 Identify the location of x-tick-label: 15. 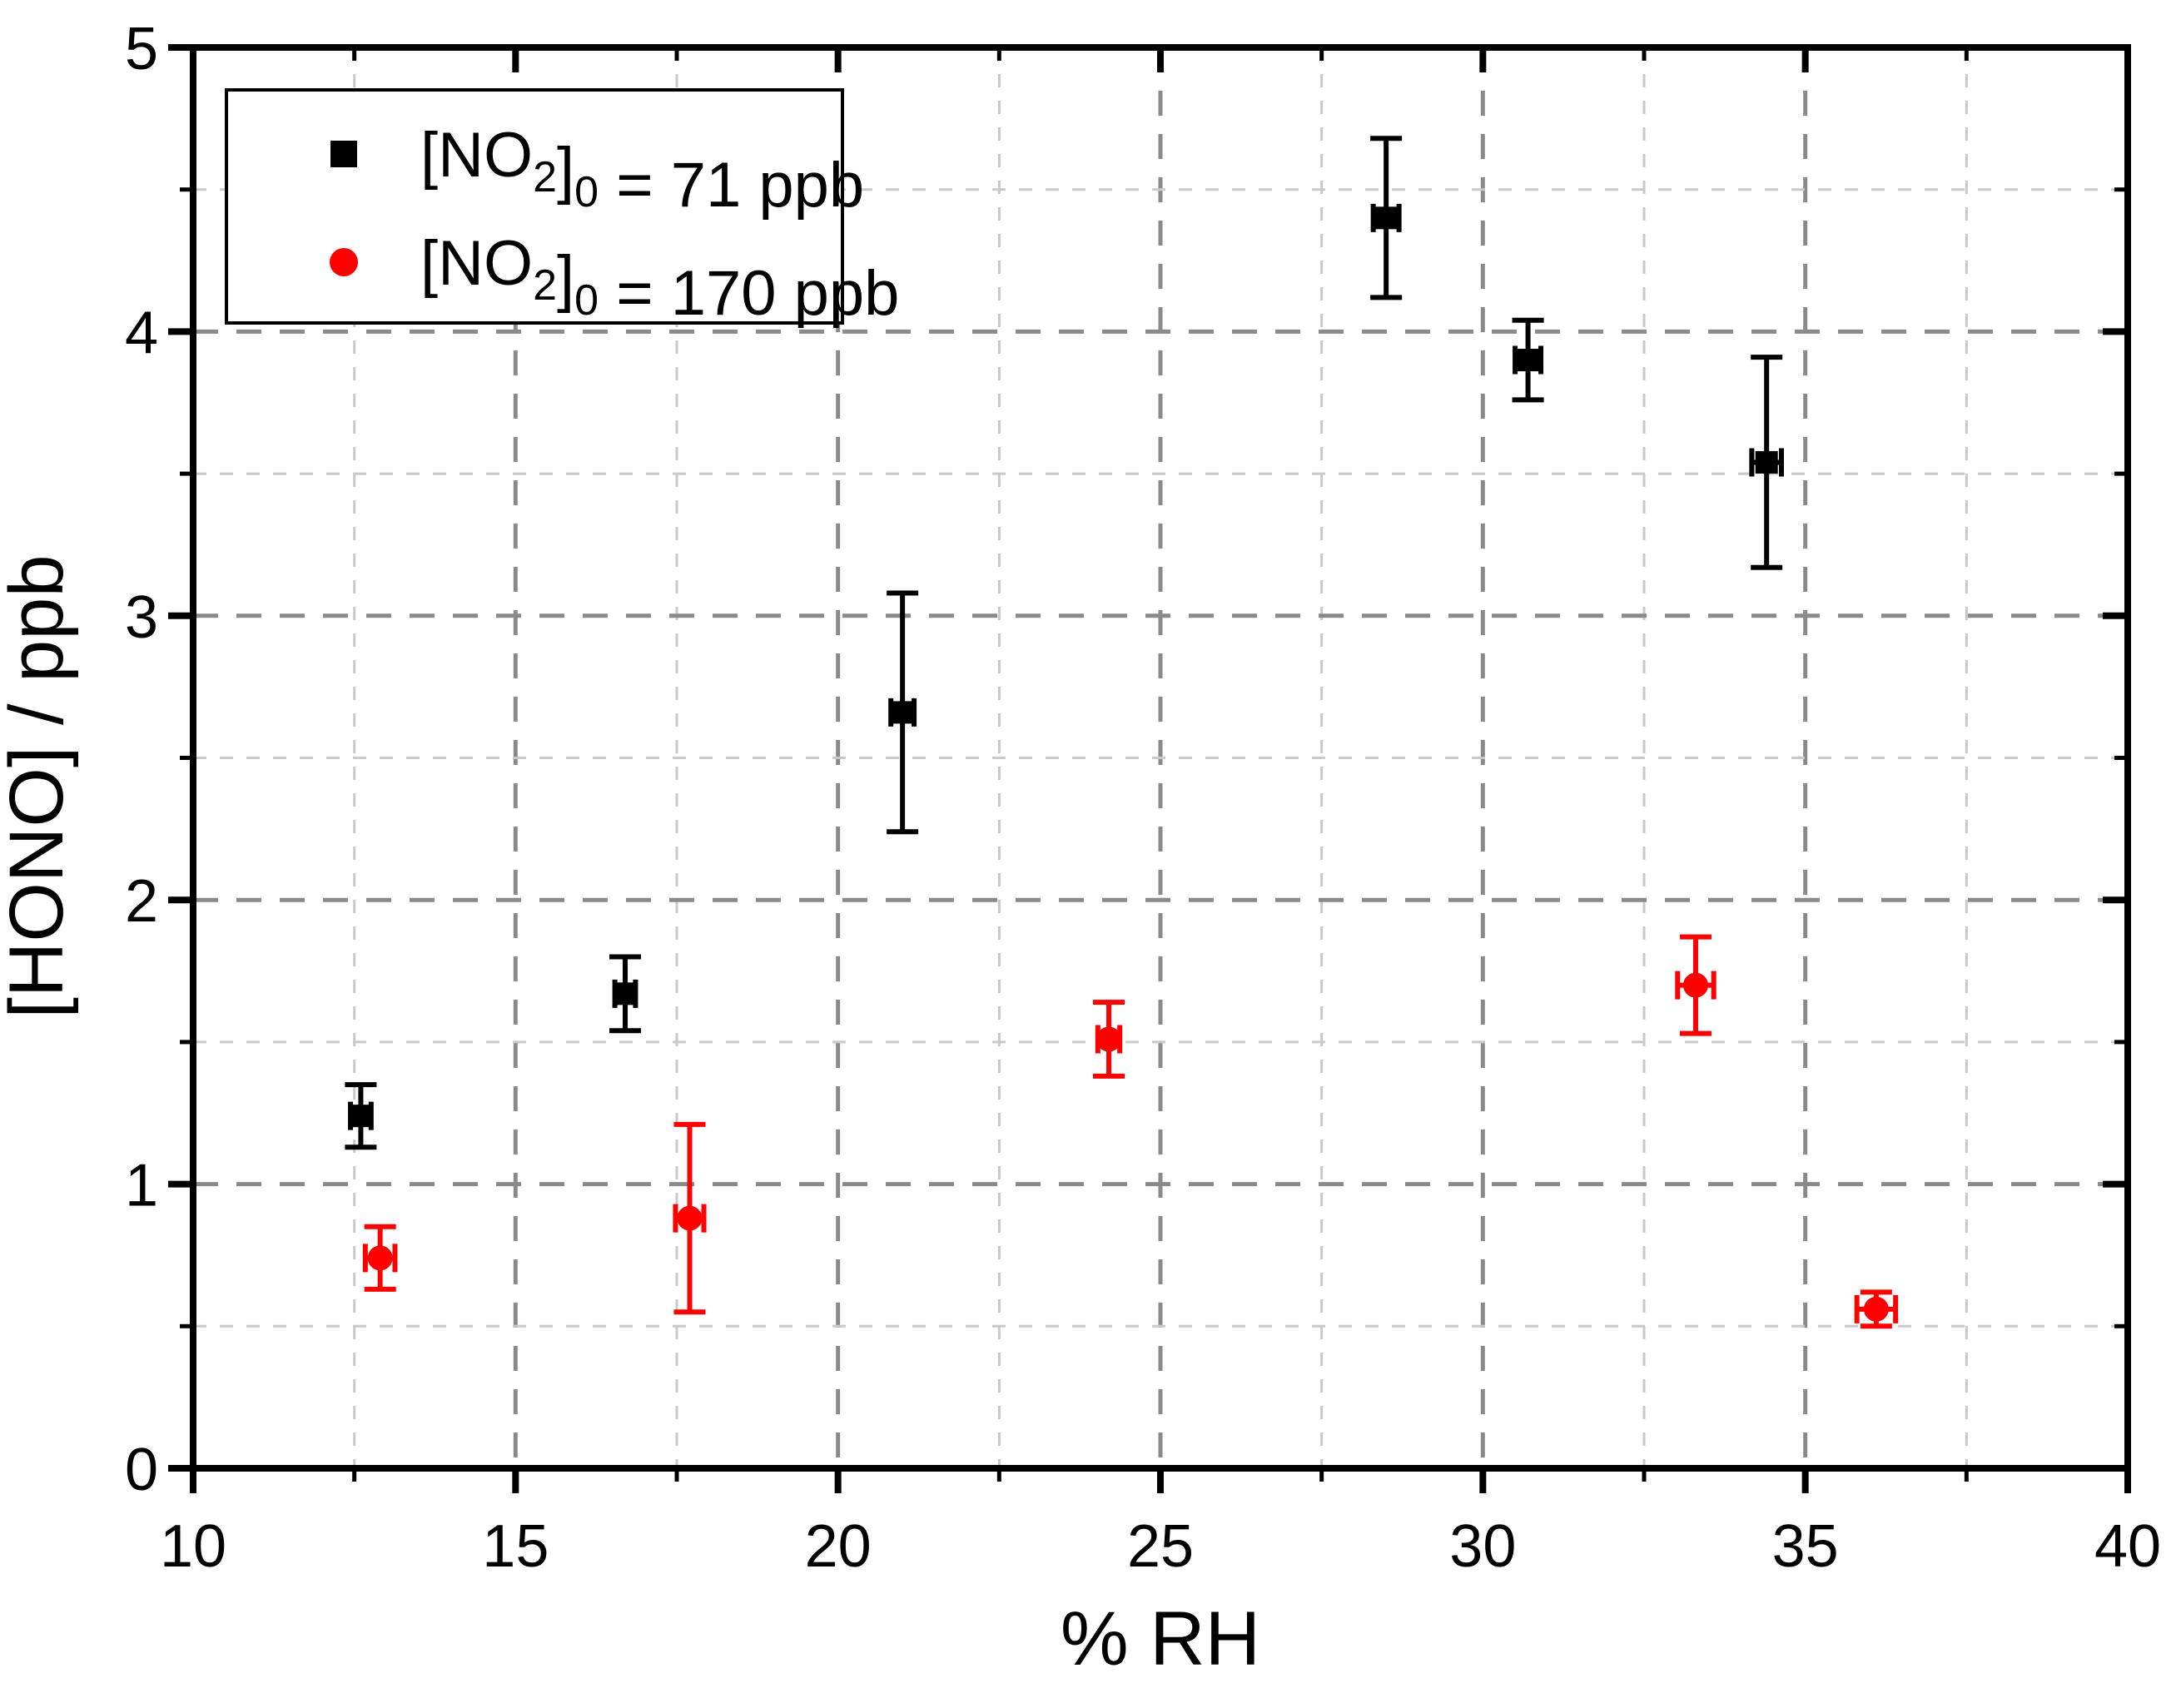
(515, 1546).